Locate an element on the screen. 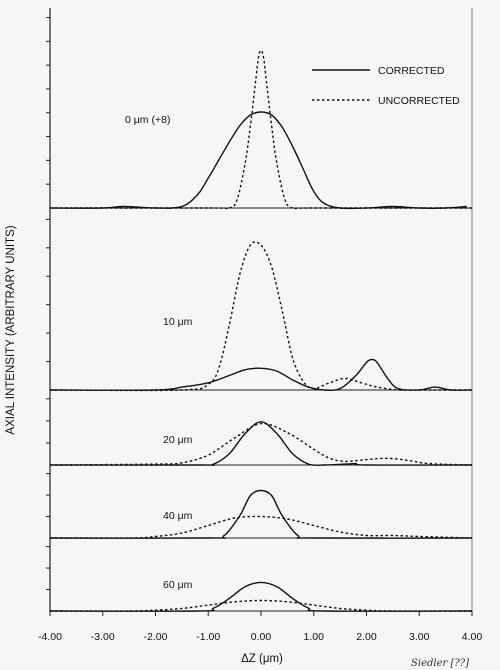  legend-corrected-label: CORRECTED is located at coordinates (411, 71).